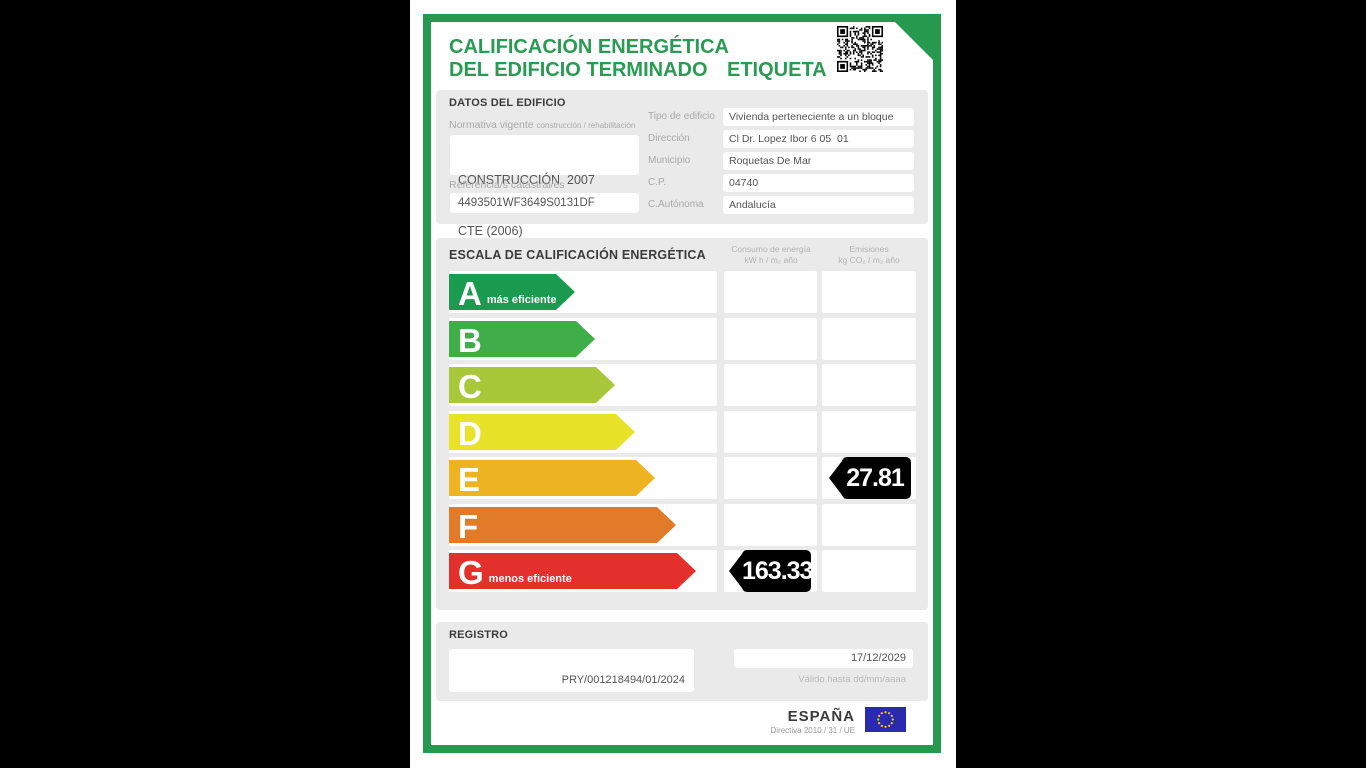 This screenshot has width=1366, height=768. I want to click on consumption-value-tag-text: 163.33, so click(777, 571).